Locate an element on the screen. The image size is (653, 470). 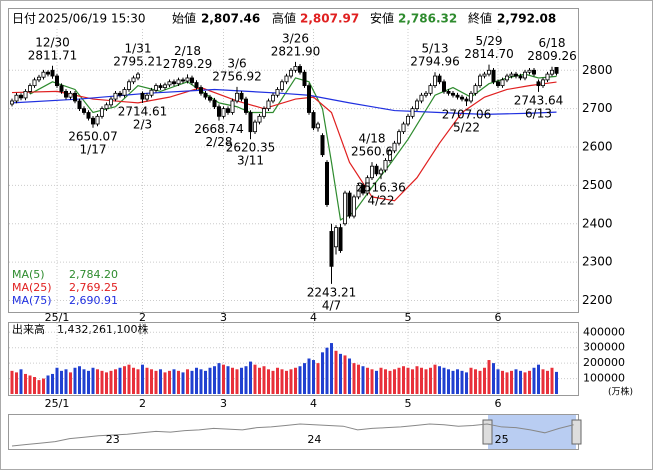
x-tick-label: 3 is located at coordinates (223, 317).